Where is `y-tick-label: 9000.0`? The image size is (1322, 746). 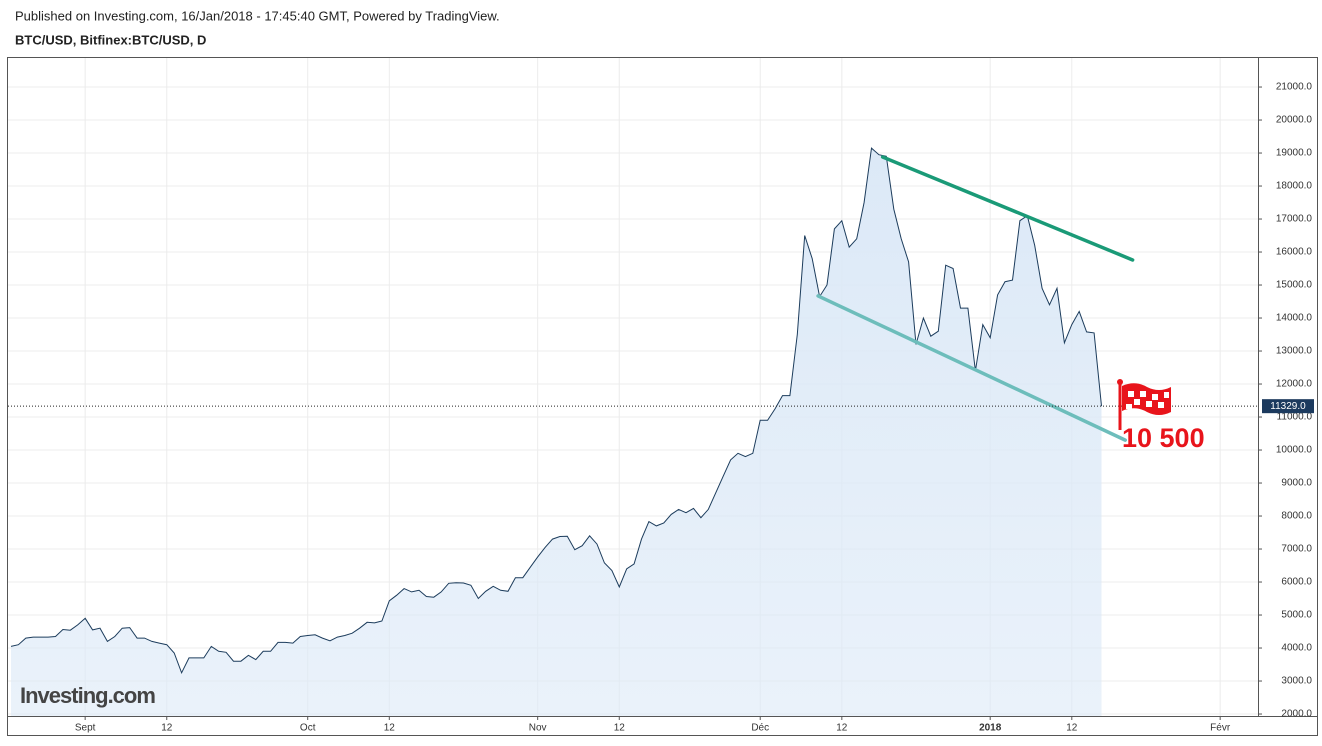 y-tick-label: 9000.0 is located at coordinates (1296, 483).